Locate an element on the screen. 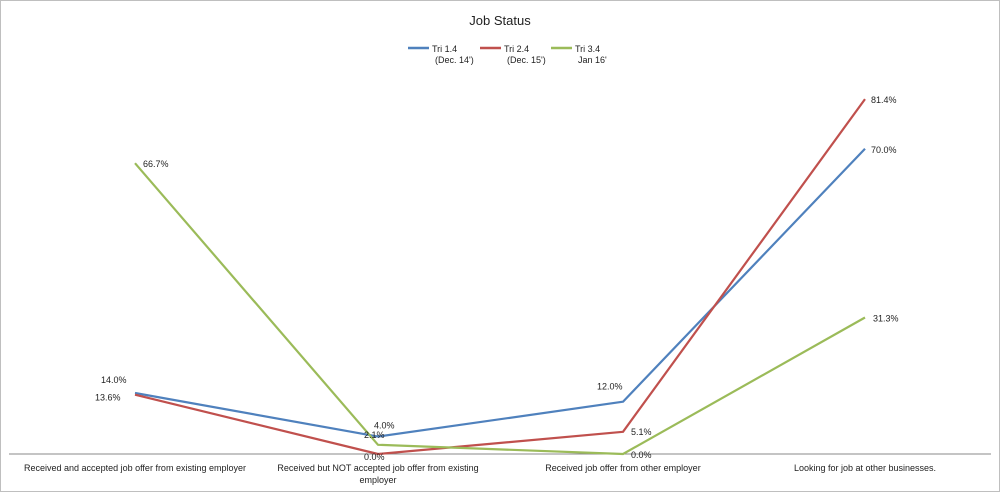  legend-label: (Dec. 14') is located at coordinates (454, 60).